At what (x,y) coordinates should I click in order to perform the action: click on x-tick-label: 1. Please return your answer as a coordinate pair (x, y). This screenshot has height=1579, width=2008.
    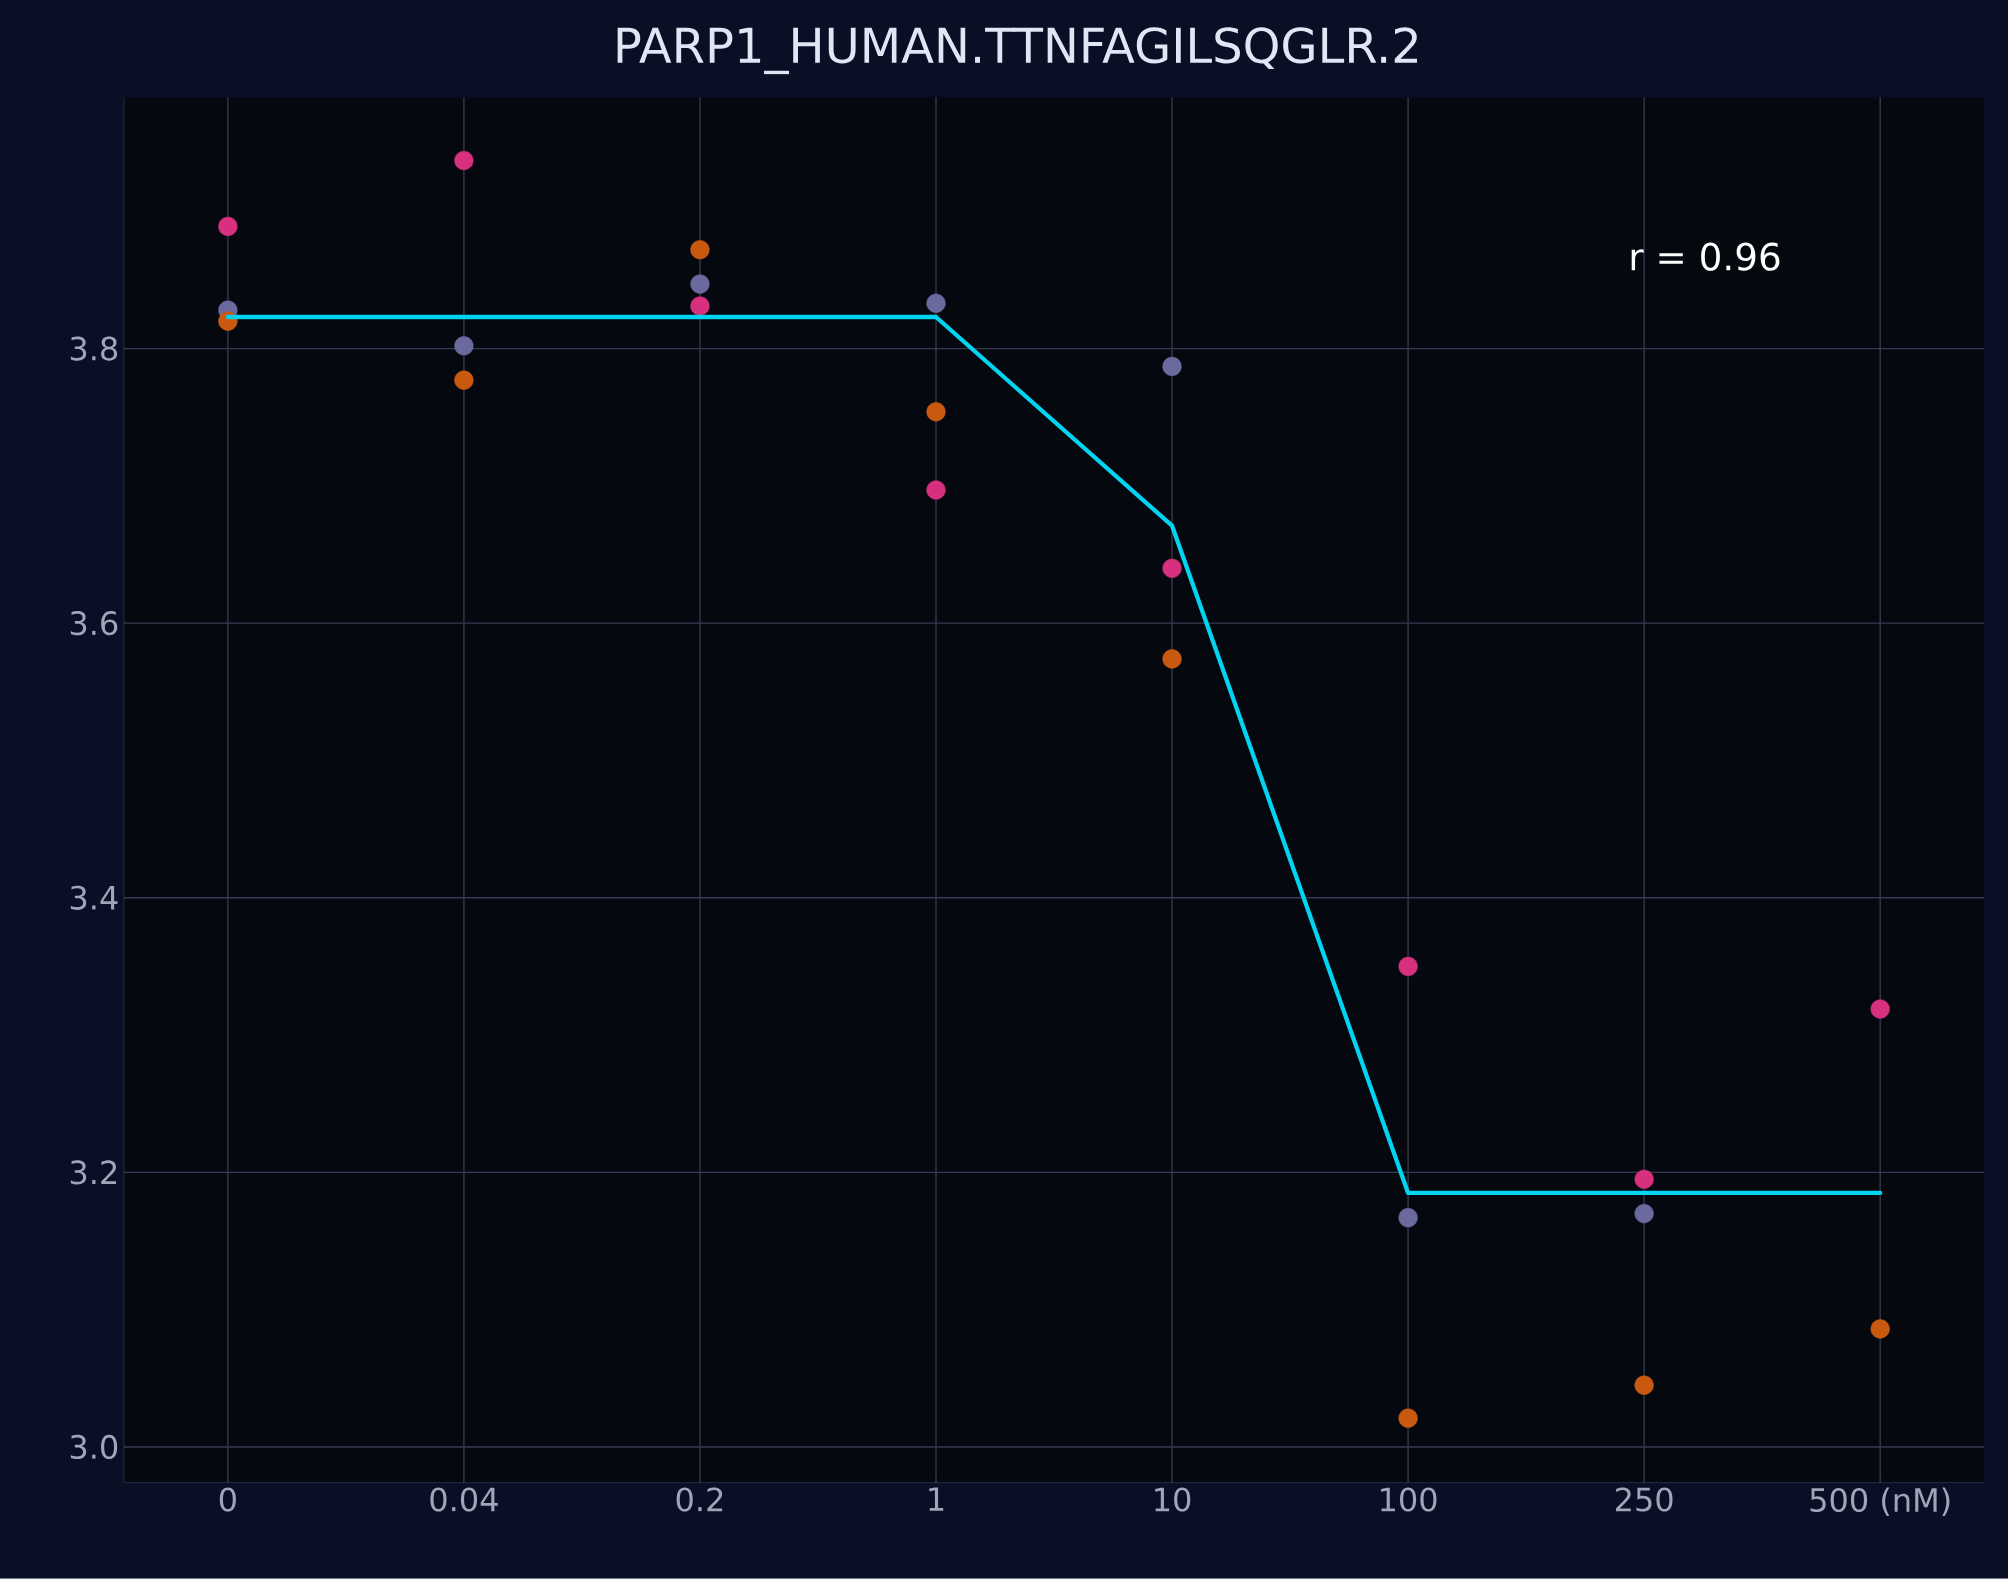
    Looking at the image, I should click on (936, 1499).